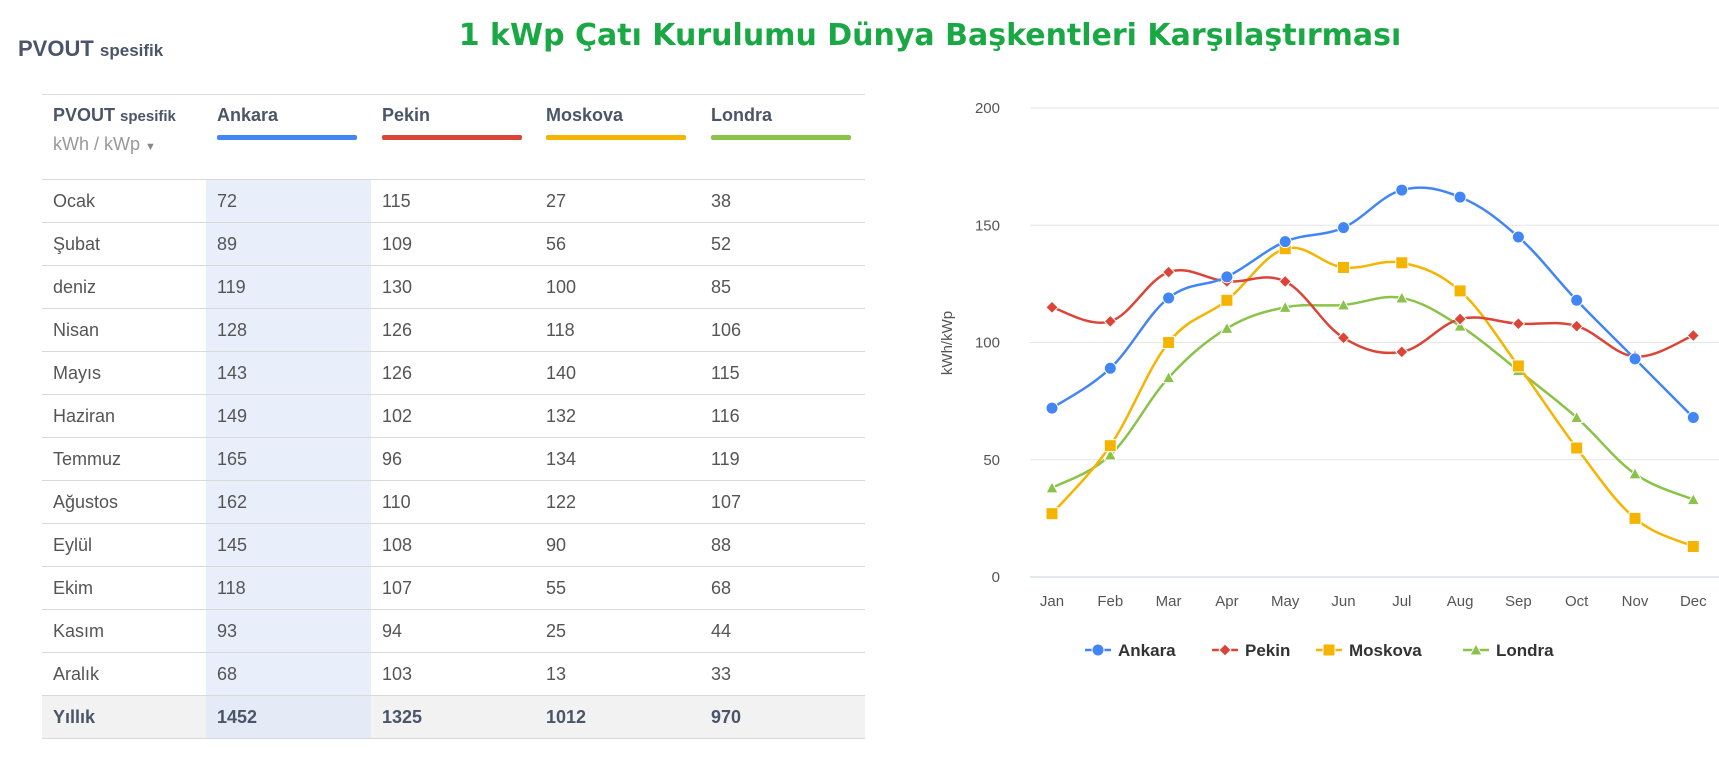 This screenshot has height=759, width=1719. Describe the element at coordinates (1476, 649) in the screenshot. I see `legend-marker-londra` at that location.